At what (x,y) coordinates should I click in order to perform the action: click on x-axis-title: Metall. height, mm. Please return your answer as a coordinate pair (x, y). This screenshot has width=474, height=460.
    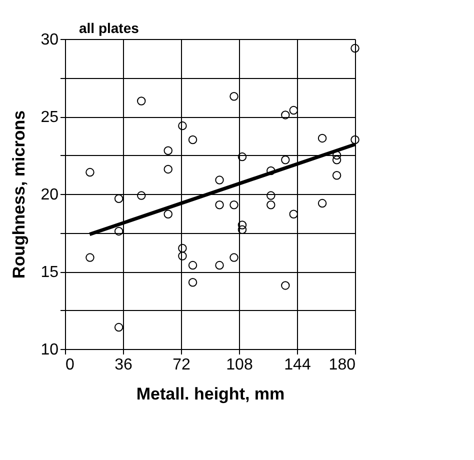
    Looking at the image, I should click on (210, 394).